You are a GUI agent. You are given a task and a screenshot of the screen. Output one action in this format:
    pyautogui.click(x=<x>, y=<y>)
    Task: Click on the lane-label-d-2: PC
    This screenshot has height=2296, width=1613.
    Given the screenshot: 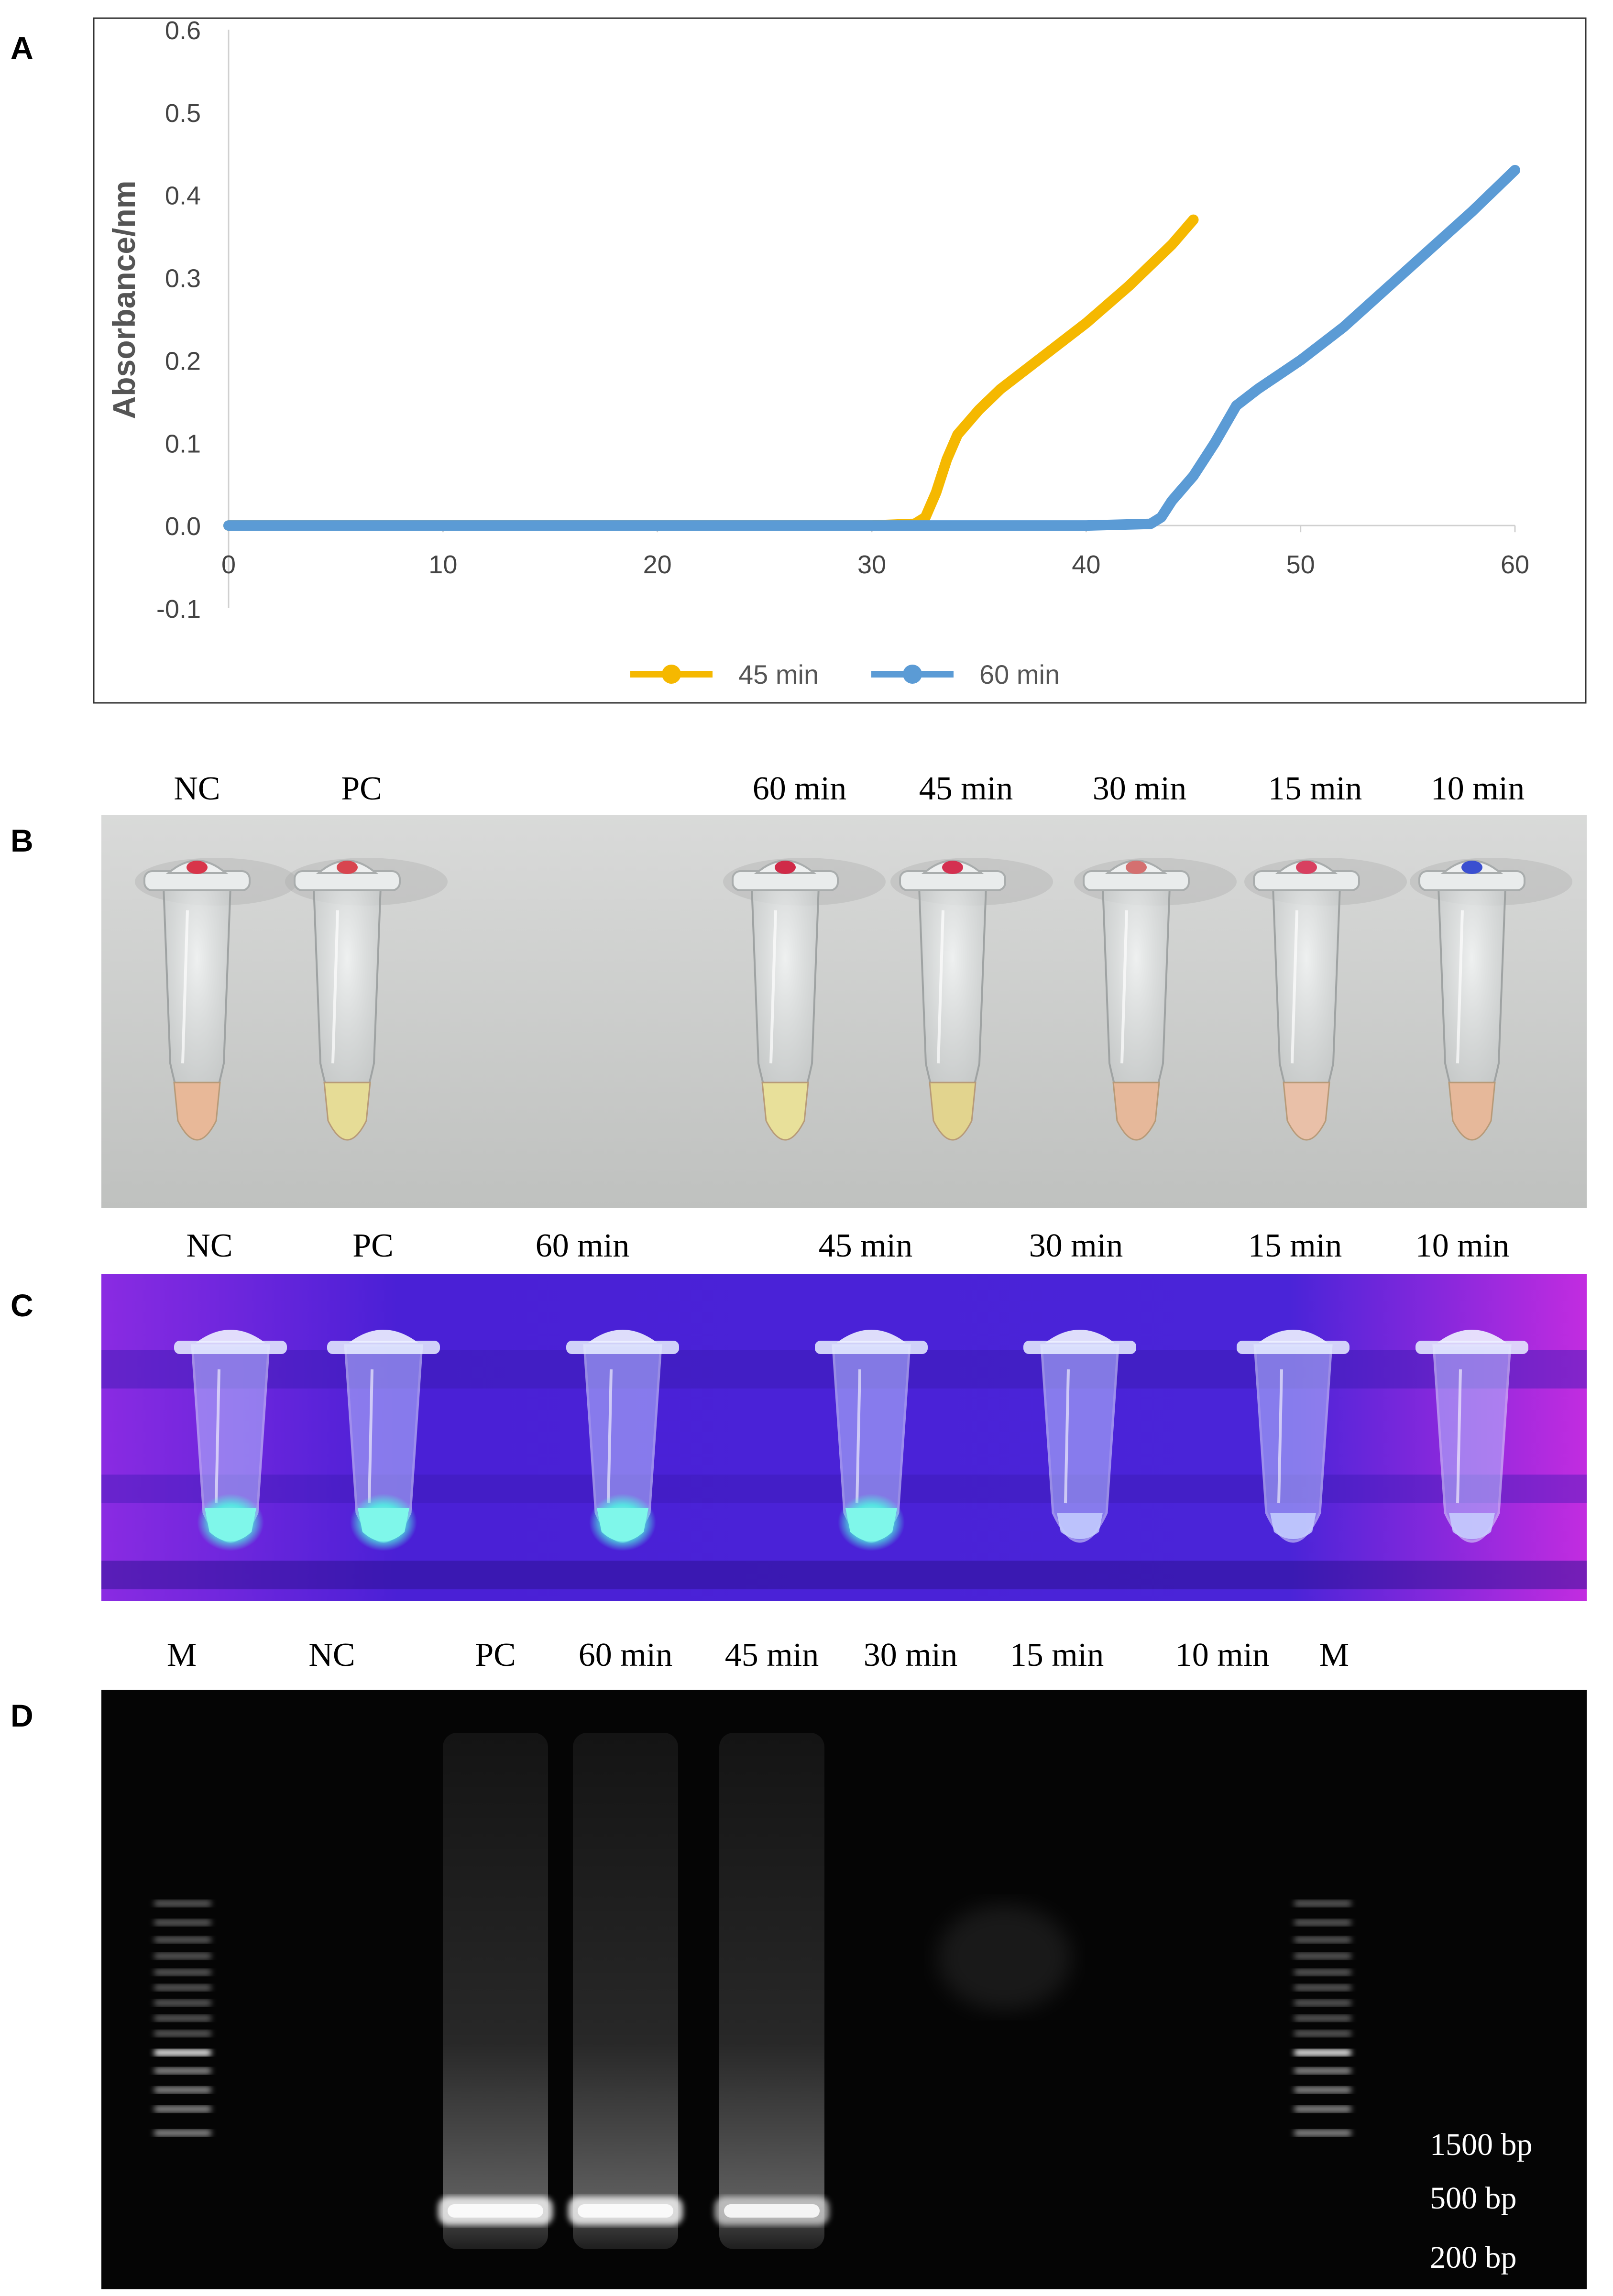 What is the action you would take?
    pyautogui.click(x=496, y=1655)
    